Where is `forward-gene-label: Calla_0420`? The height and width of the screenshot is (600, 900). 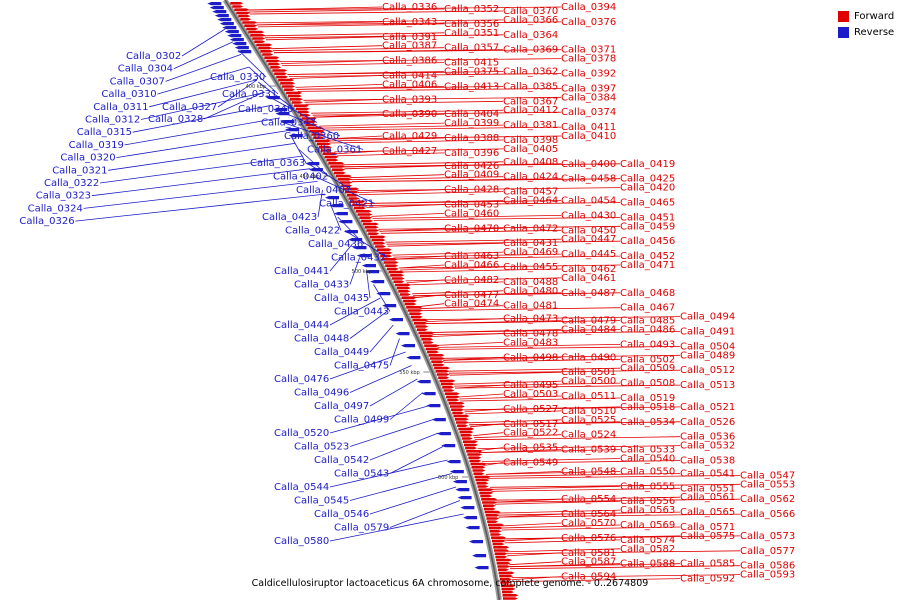 forward-gene-label: Calla_0420 is located at coordinates (647, 188).